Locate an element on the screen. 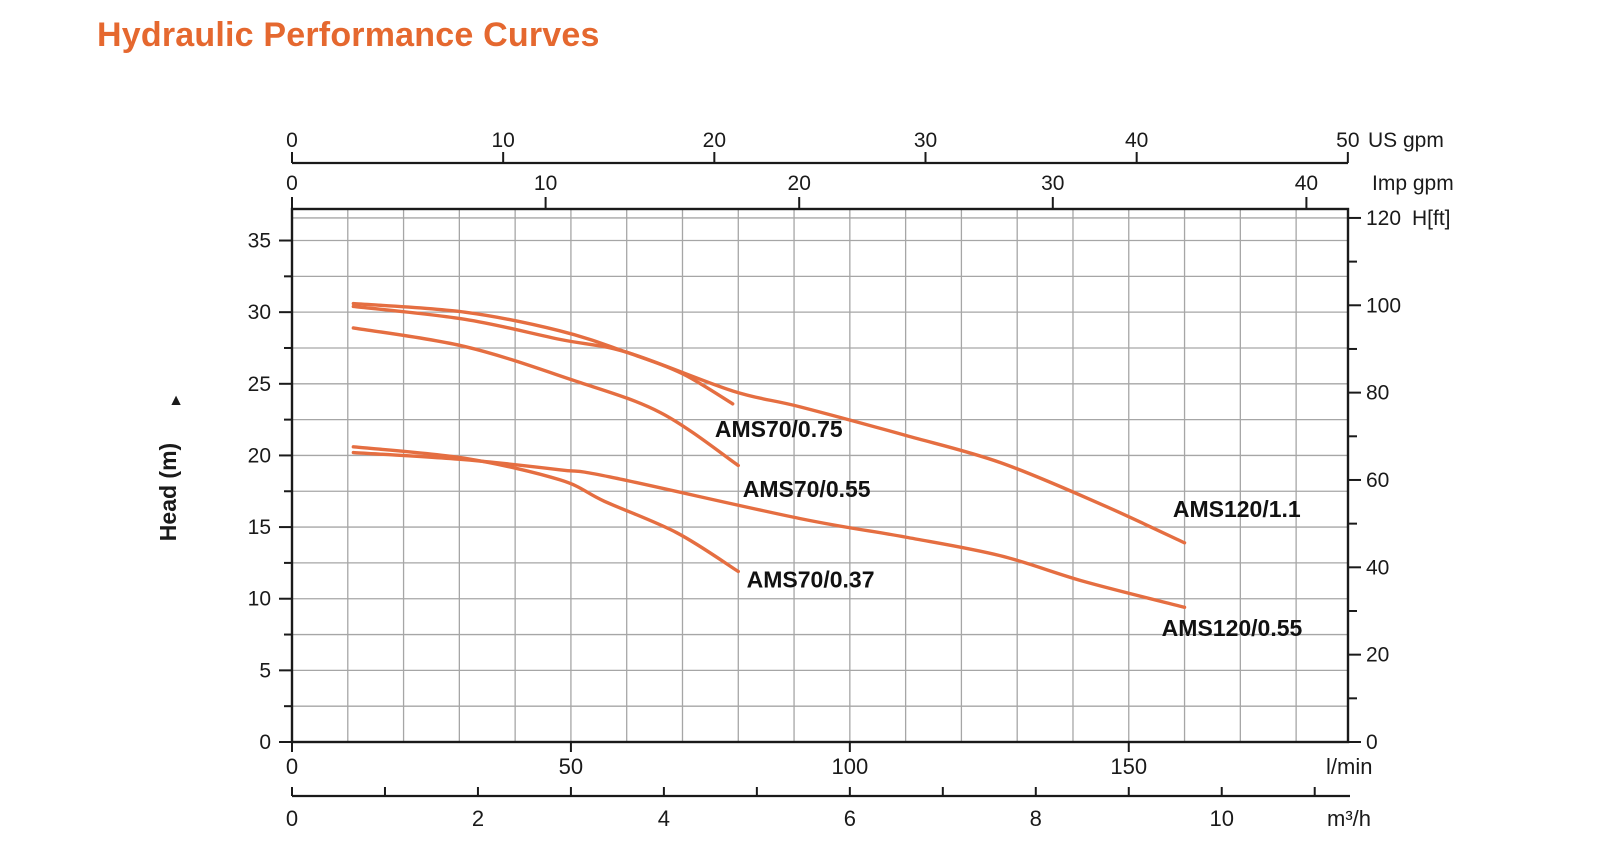 The height and width of the screenshot is (859, 1600). imp-gpm-tick-label: 10 is located at coordinates (545, 183).